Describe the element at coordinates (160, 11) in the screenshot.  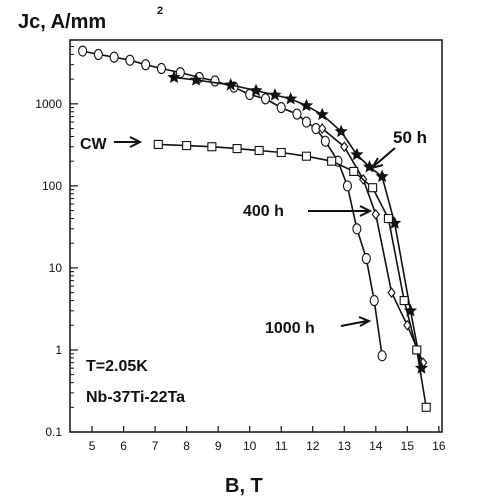
I see `y-axis-title-superscript: 2` at that location.